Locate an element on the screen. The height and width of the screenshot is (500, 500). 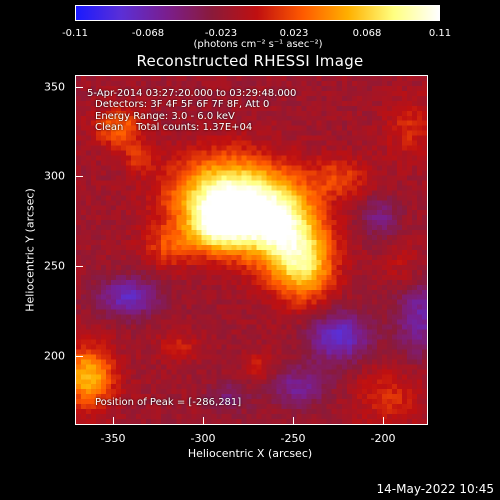
info-clean: Clean Total counts: 1.37E+04 is located at coordinates (174, 127).